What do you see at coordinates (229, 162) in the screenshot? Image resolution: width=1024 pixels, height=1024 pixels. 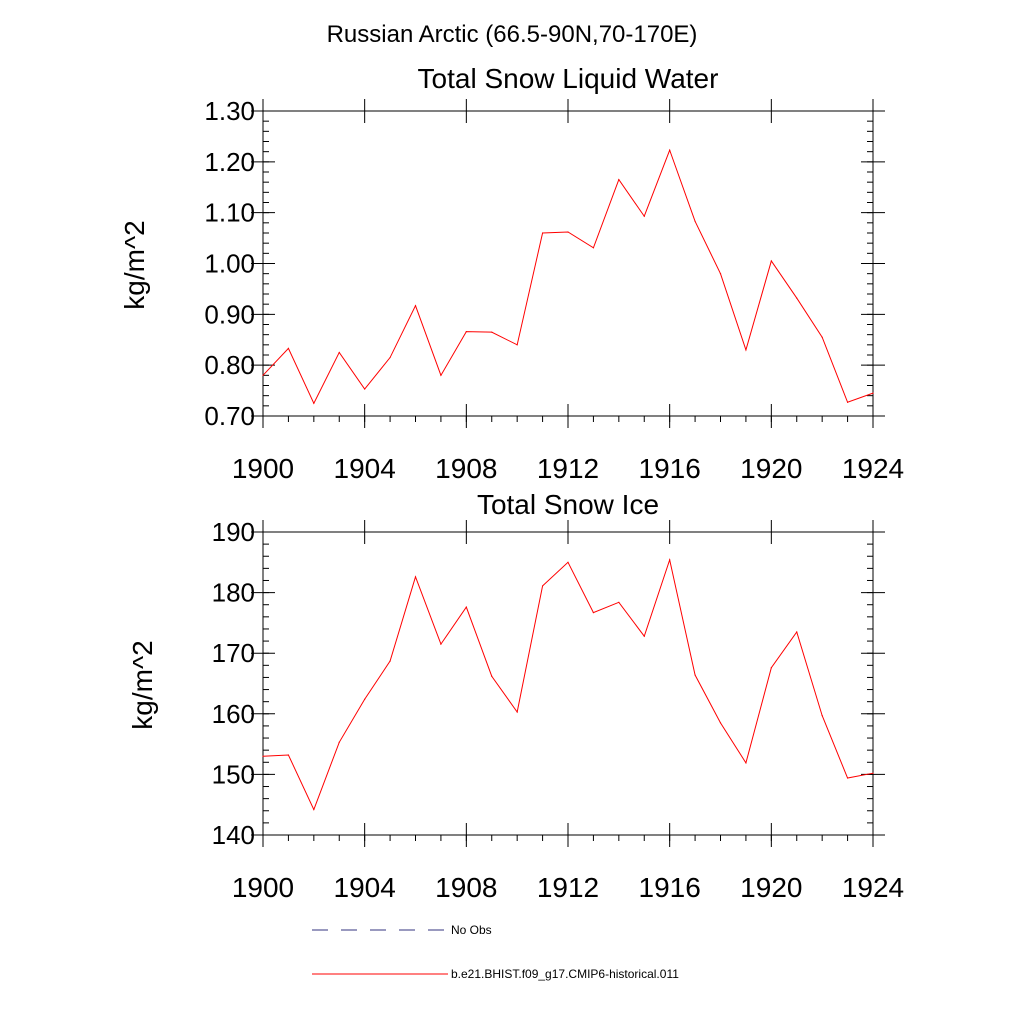 I see `y-tick-label: 1.20` at bounding box center [229, 162].